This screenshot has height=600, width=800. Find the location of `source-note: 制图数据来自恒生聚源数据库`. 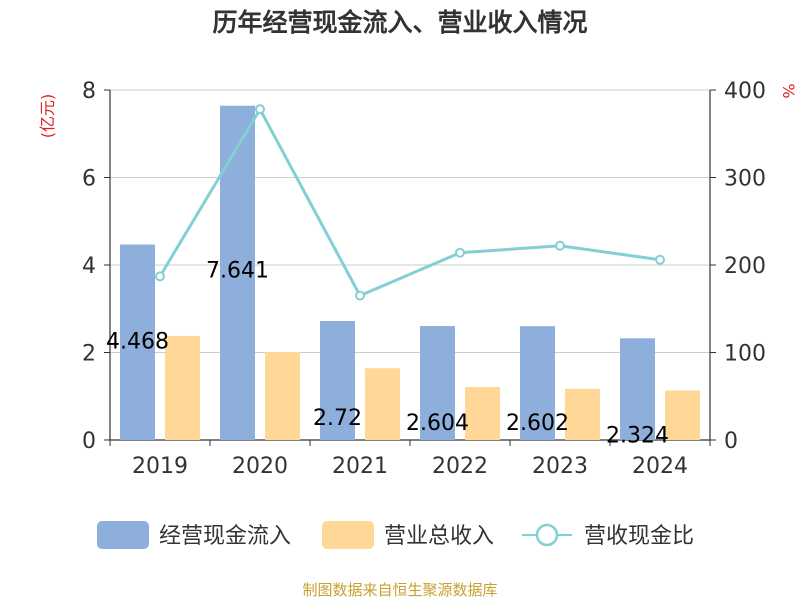

source-note: 制图数据来自恒生聚源数据库 is located at coordinates (399, 590).